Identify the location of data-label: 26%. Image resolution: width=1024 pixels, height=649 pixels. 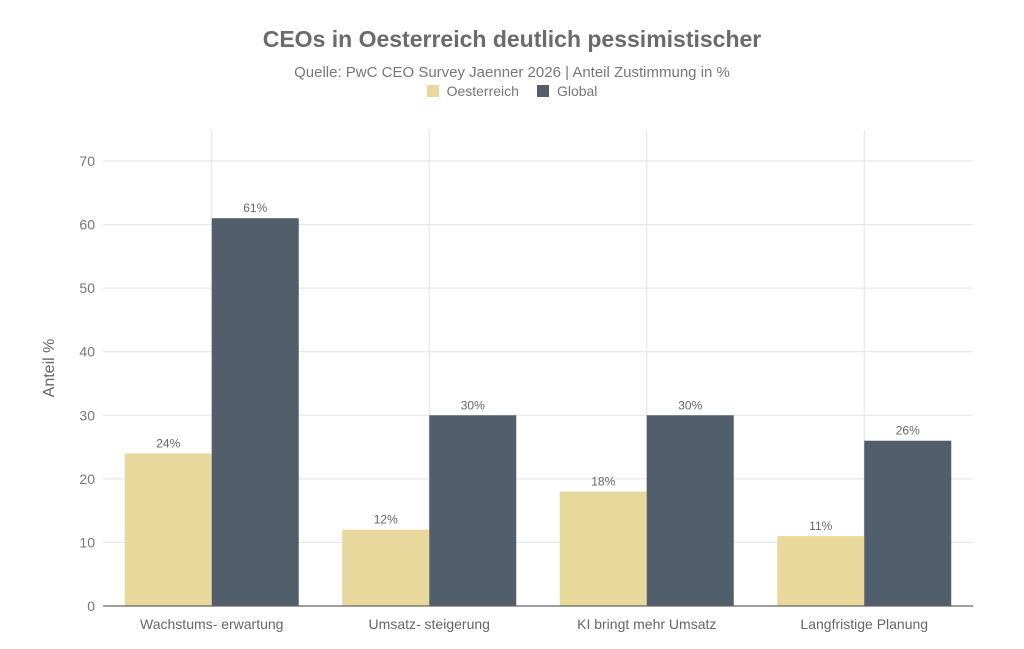
(908, 431).